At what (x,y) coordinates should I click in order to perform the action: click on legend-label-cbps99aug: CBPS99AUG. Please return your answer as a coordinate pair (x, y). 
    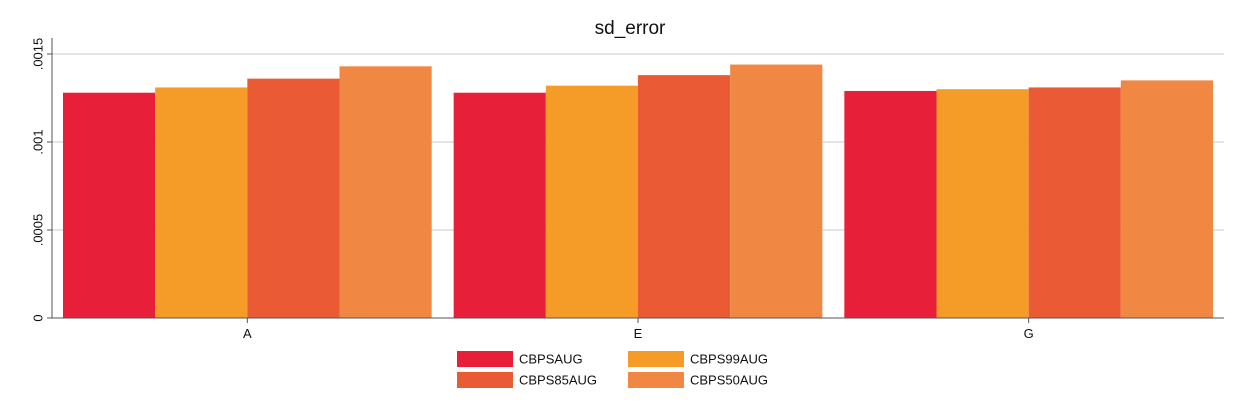
    Looking at the image, I should click on (729, 359).